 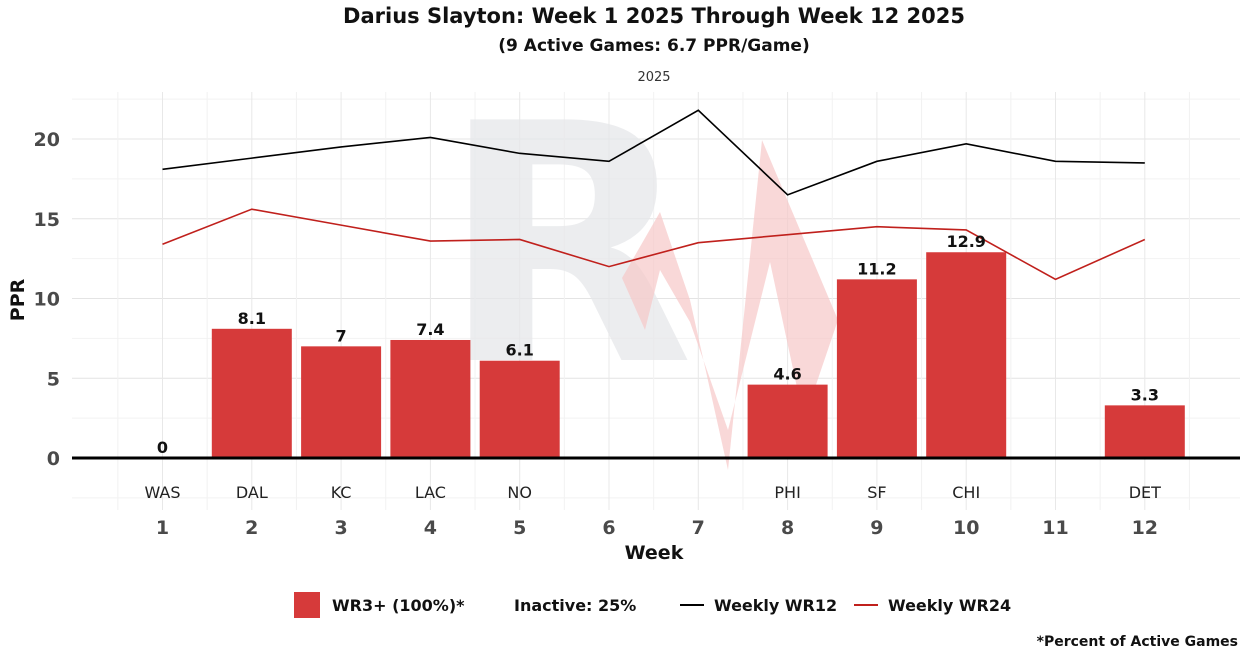 I want to click on y-tick-label: 5, so click(x=53, y=379).